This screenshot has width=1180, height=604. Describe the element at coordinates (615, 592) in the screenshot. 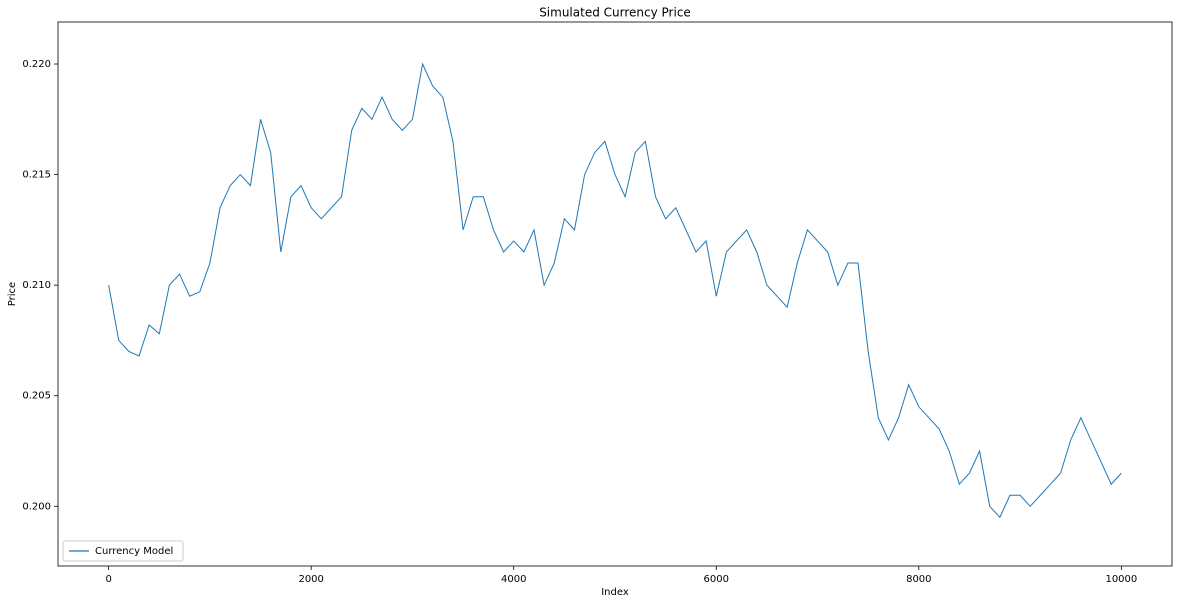

I see `x-axis-label: Index` at that location.